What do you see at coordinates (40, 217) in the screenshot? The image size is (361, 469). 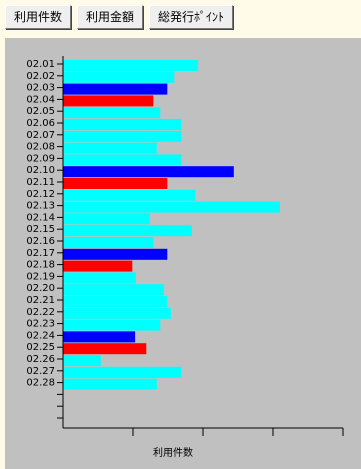 I see `y-tick-label: 02.14` at bounding box center [40, 217].